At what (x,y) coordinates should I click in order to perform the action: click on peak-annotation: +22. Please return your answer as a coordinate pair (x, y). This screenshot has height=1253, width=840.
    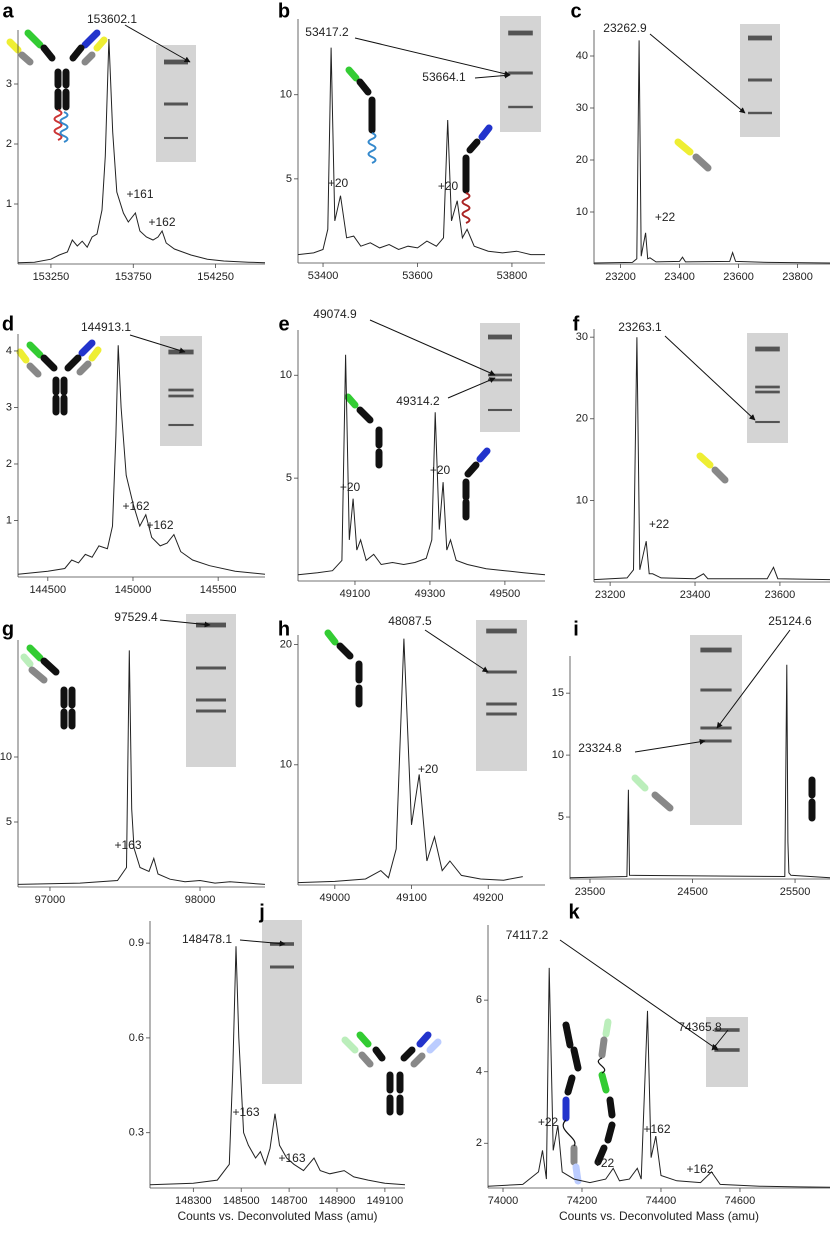
    Looking at the image, I should click on (548, 1122).